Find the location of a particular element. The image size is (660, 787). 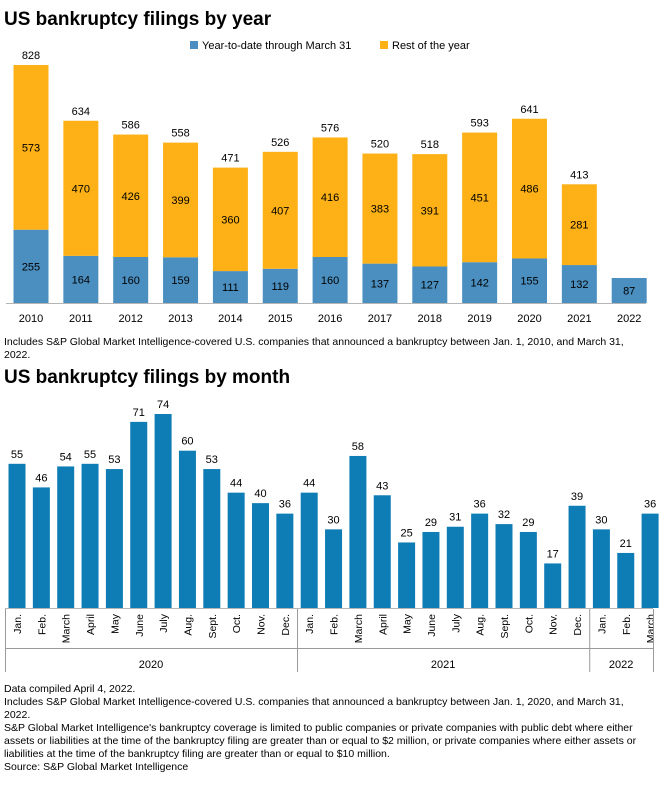

data-label-ytd: 159 is located at coordinates (180, 281).